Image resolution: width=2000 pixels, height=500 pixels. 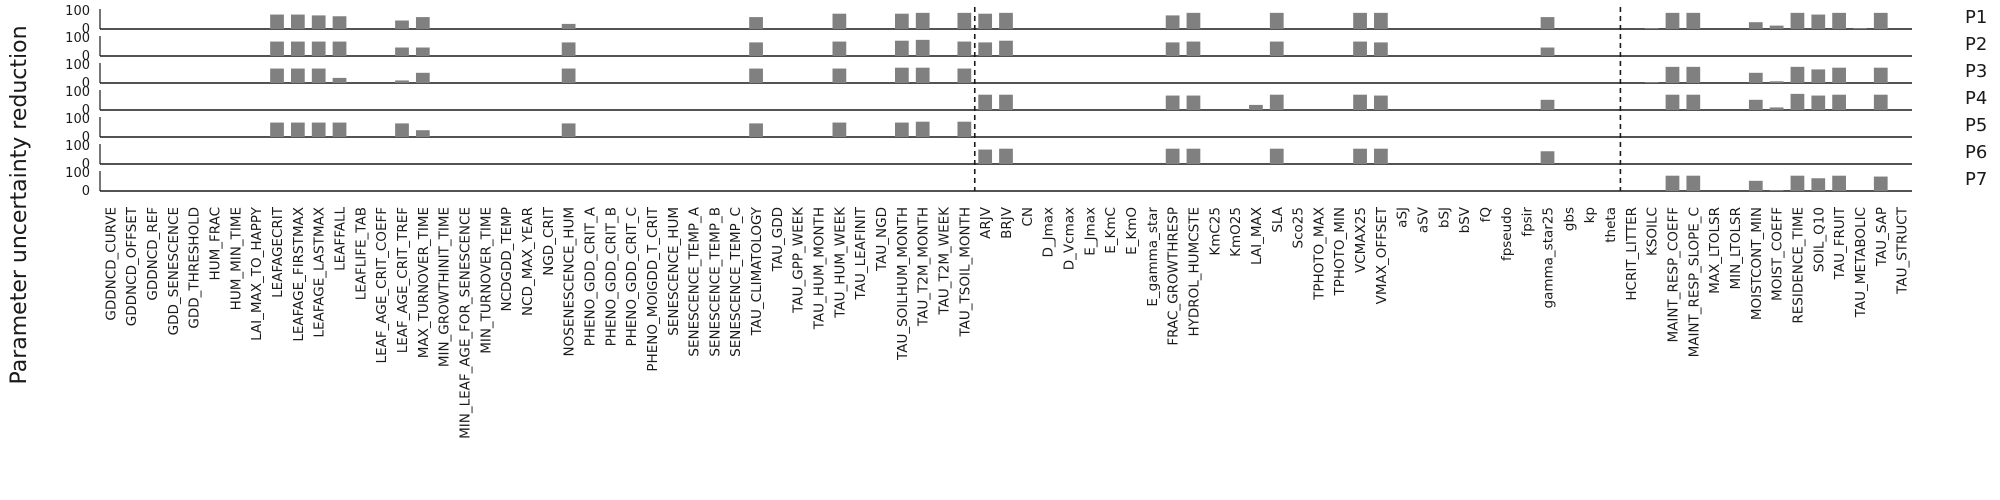 What do you see at coordinates (318, 75) in the screenshot?
I see `bar-leafage-lastmax` at bounding box center [318, 75].